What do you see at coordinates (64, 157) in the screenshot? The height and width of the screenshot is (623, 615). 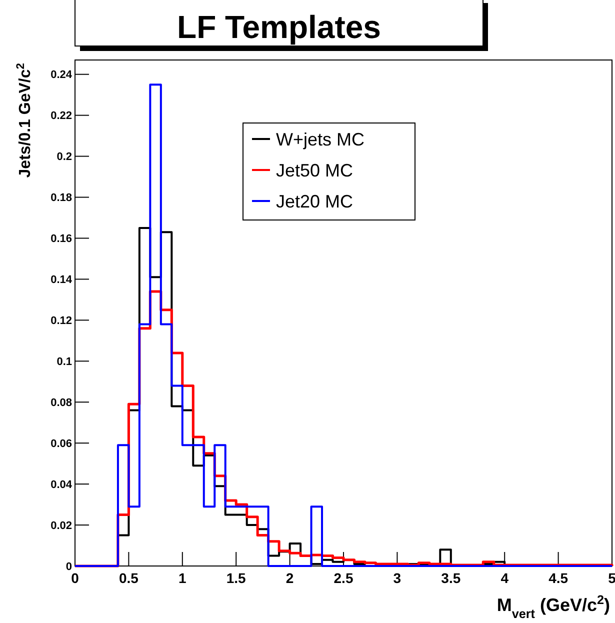 I see `y-tick-label: 0.2` at bounding box center [64, 157].